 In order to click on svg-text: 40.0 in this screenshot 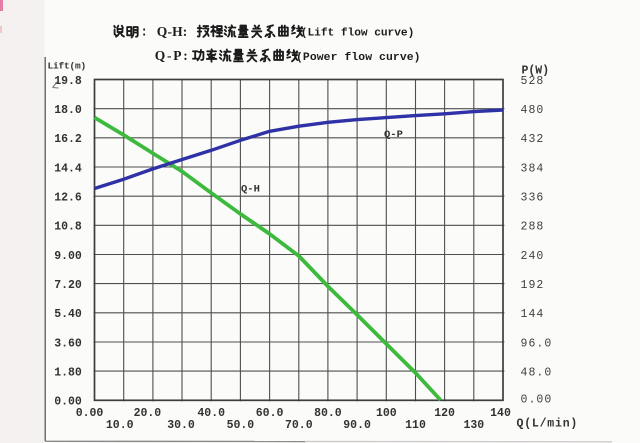, I will do `click(211, 413)`.